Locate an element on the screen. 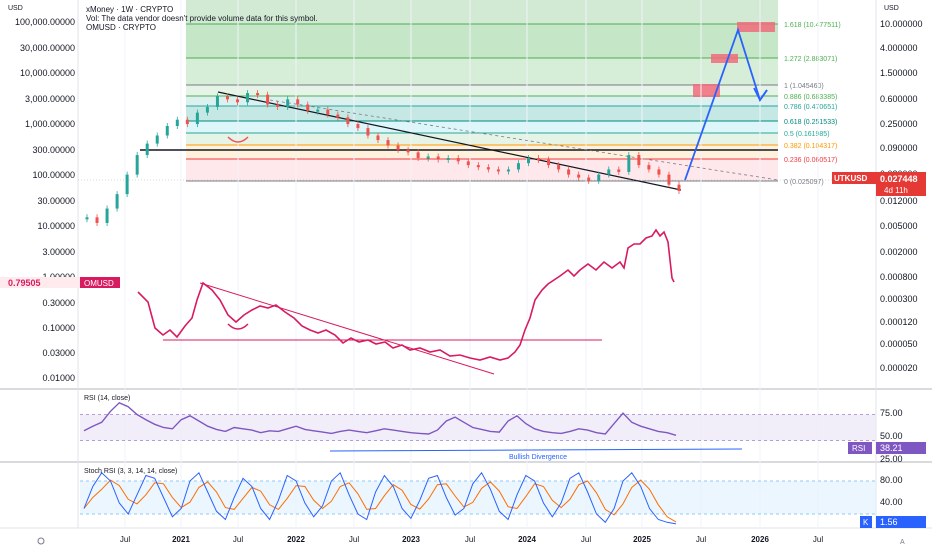 The height and width of the screenshot is (550, 932). auto-scale-icon: A is located at coordinates (902, 542).